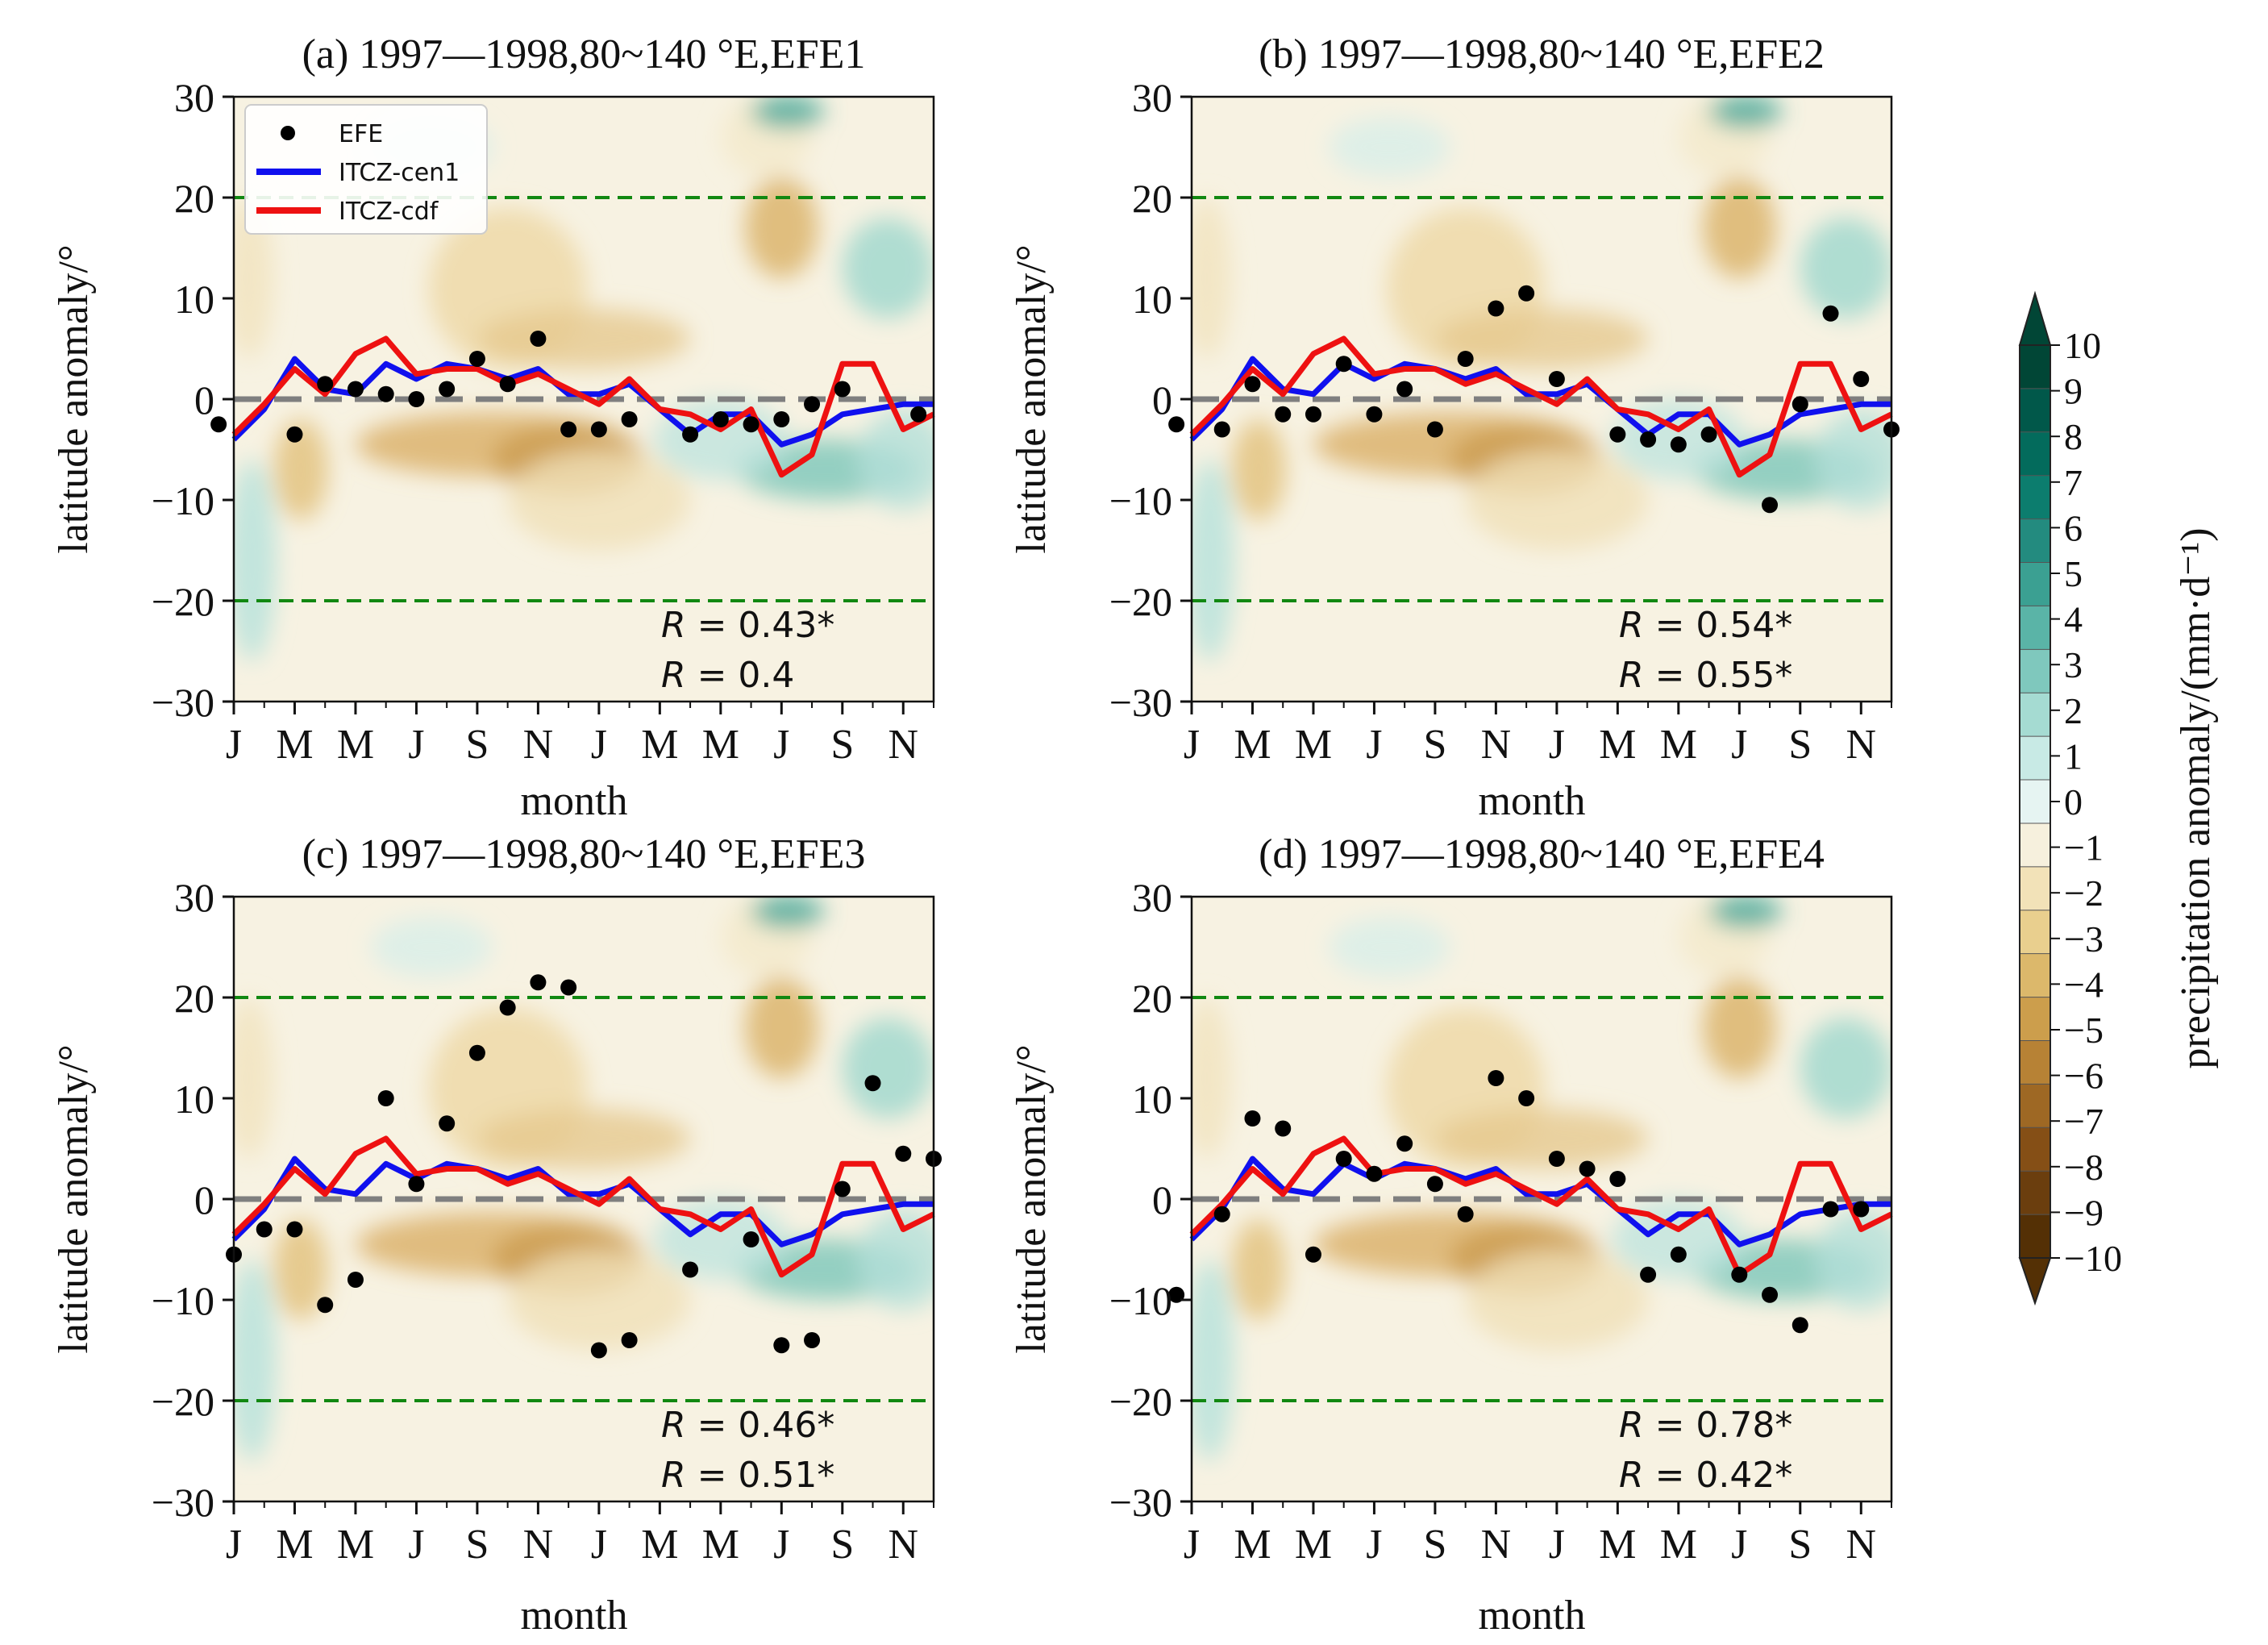 The width and height of the screenshot is (2268, 1645). Describe the element at coordinates (1706, 1475) in the screenshot. I see `r-cdf-d: R = 0.42*` at that location.